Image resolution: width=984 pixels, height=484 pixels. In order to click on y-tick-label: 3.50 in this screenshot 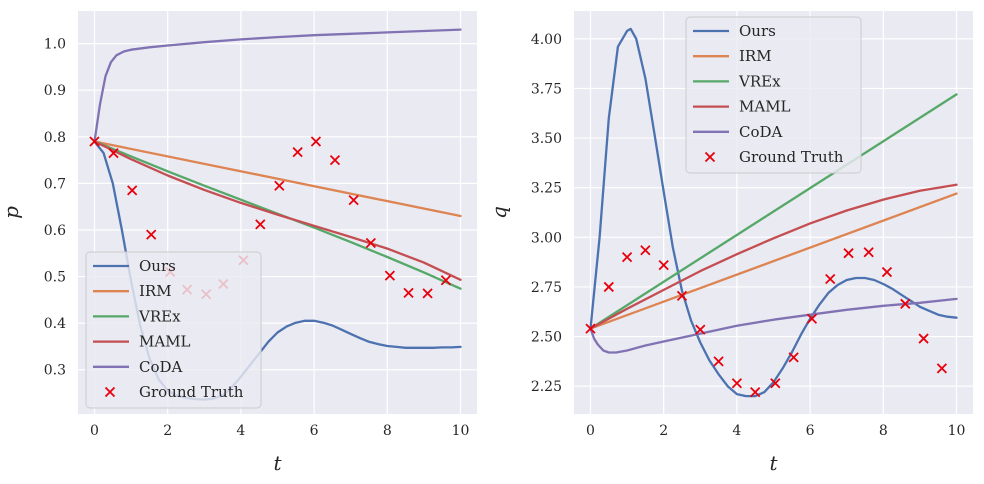, I will do `click(546, 139)`.